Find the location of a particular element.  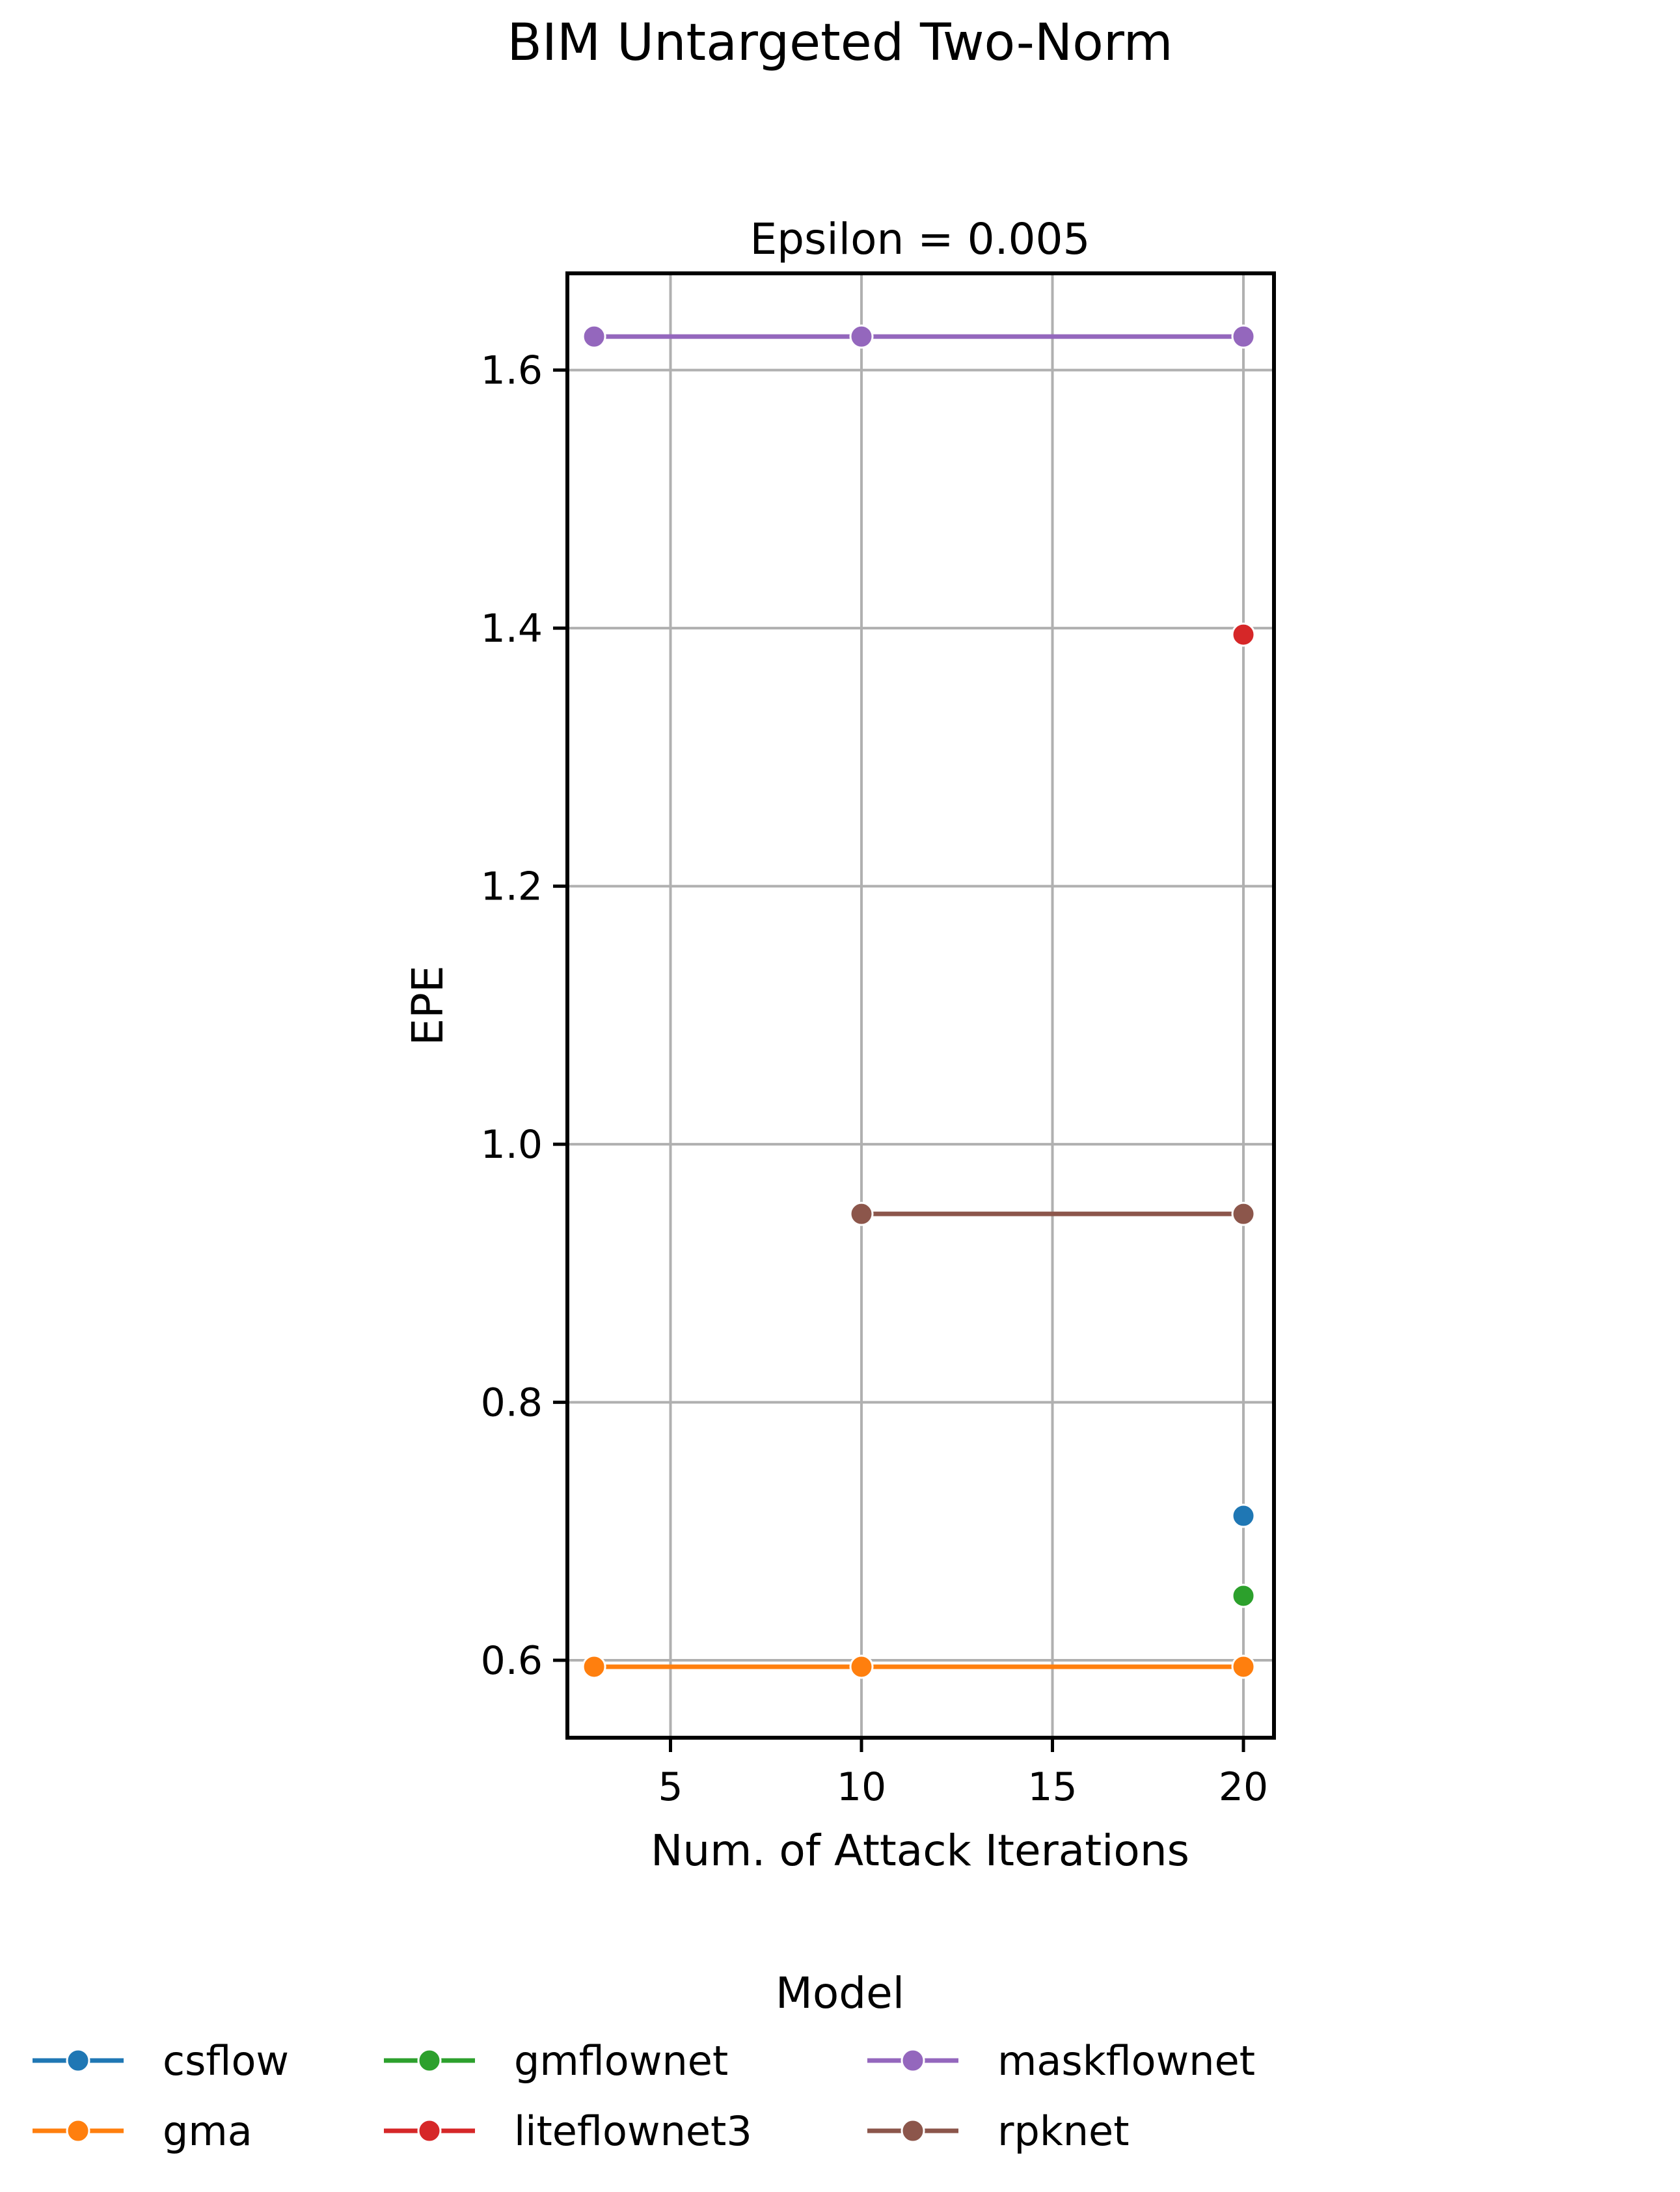

legend-item-gmflownet: gmflownet is located at coordinates (556, 2061).